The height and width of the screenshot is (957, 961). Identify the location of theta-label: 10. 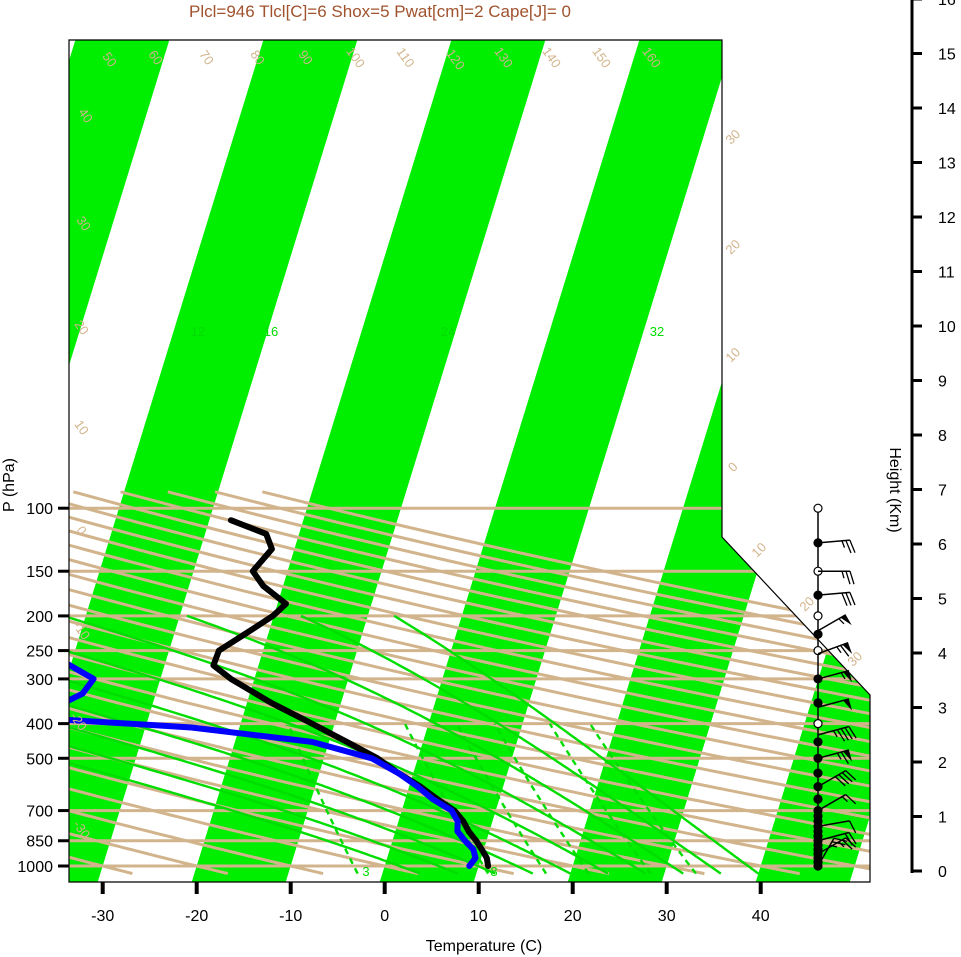
(758, 549).